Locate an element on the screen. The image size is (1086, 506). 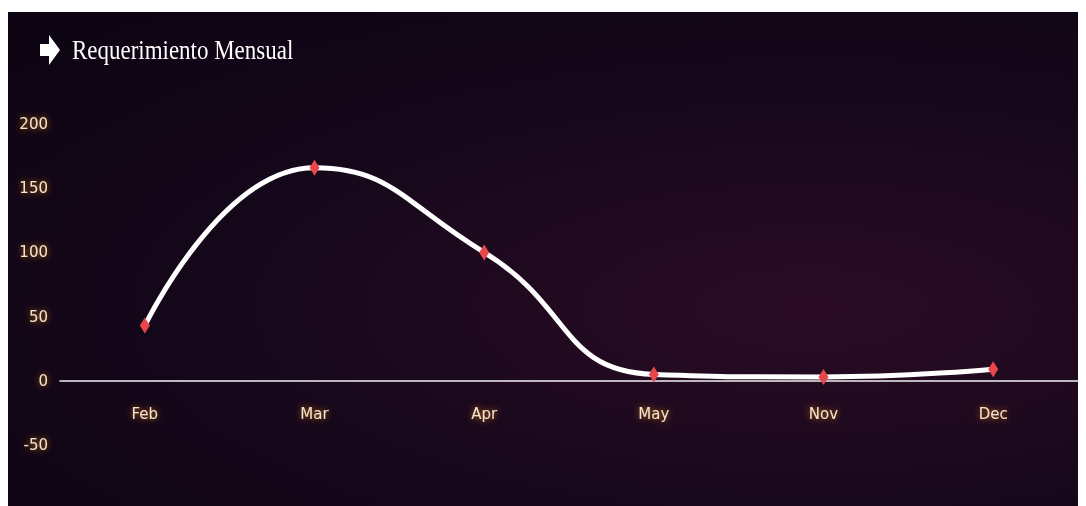
x-tick-label: Dec is located at coordinates (993, 414).